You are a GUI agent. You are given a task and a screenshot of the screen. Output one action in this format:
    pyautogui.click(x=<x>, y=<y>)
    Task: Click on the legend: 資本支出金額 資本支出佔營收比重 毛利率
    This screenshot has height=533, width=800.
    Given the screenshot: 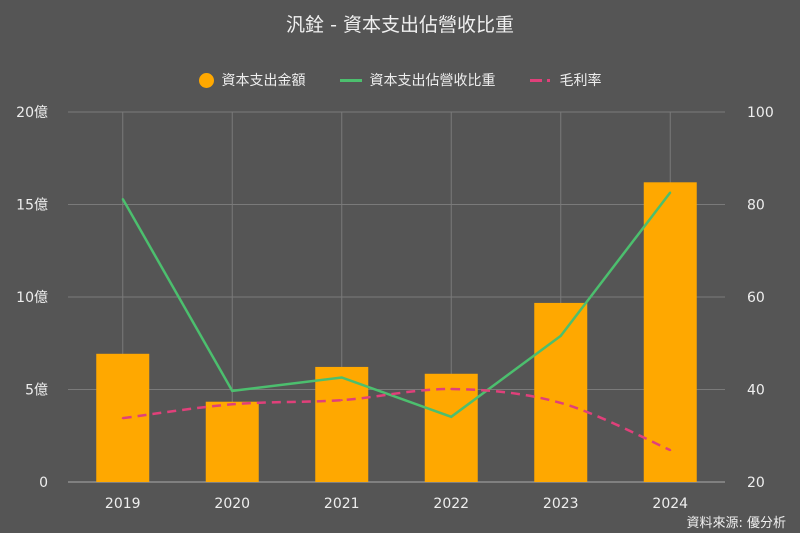 What is the action you would take?
    pyautogui.click(x=400, y=80)
    